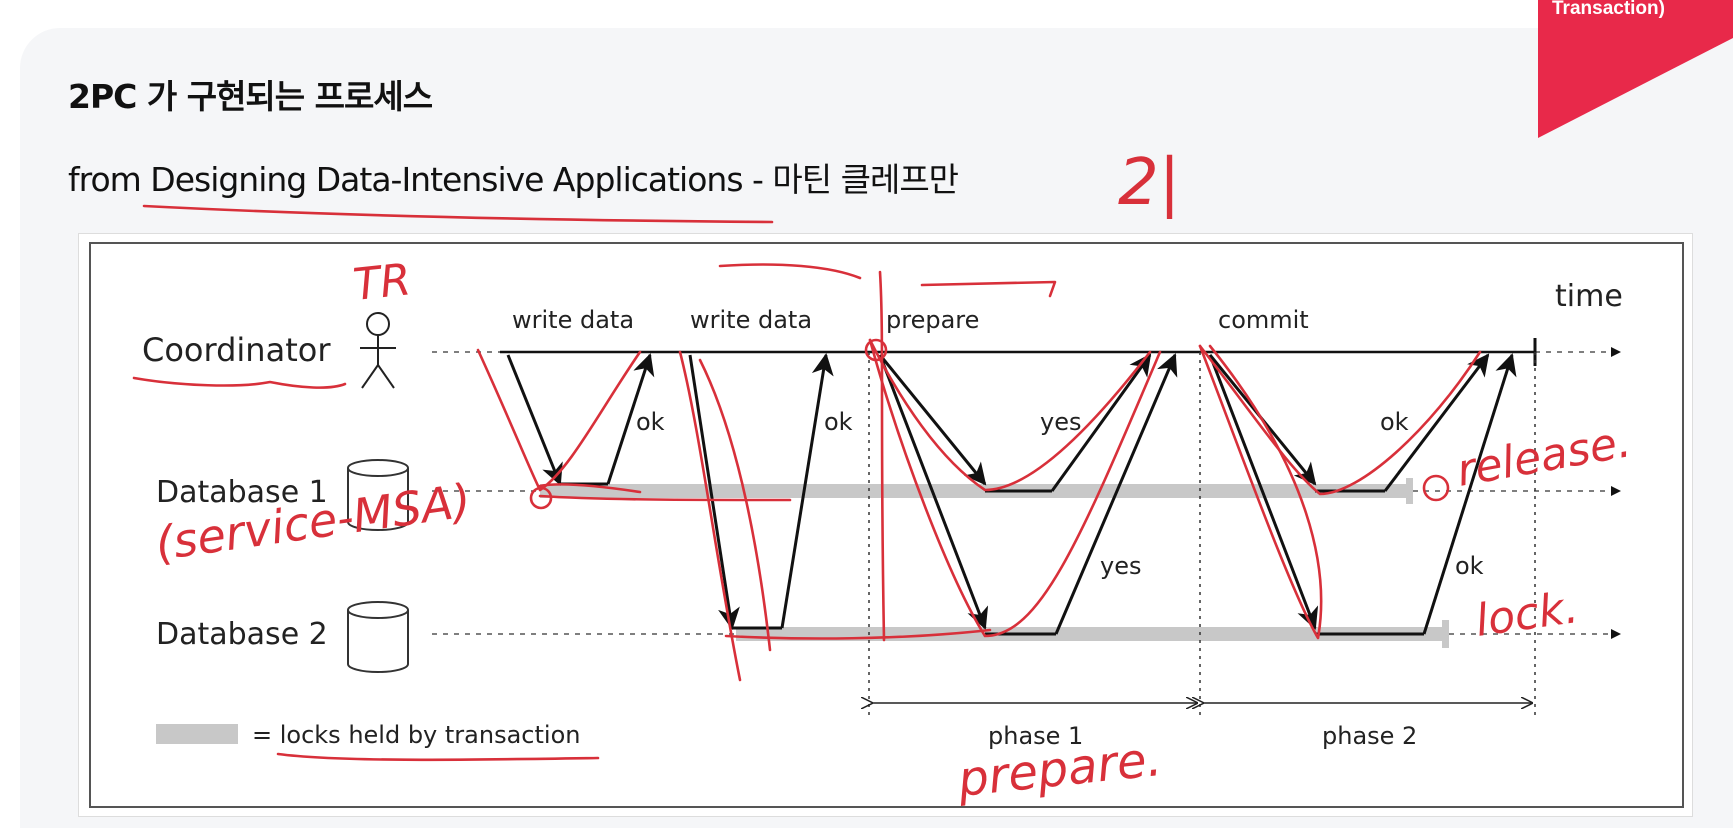 This screenshot has width=1733, height=828. I want to click on ok-label-4: ok, so click(1469, 566).